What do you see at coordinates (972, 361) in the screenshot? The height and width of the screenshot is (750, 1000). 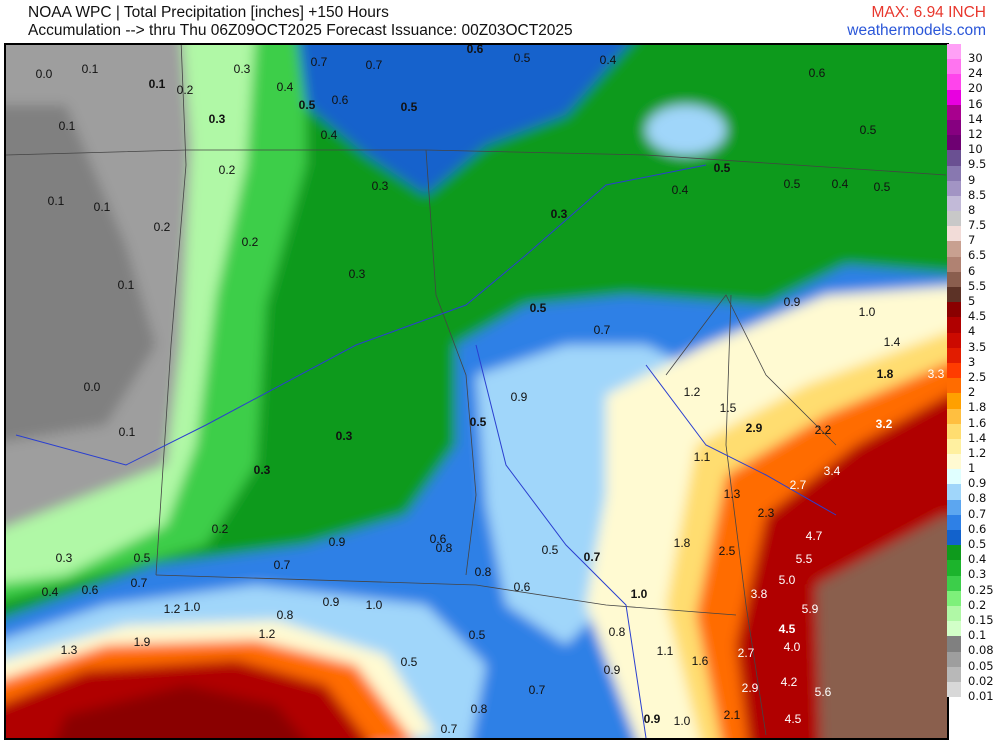 I see `legend-level-label: 3` at bounding box center [972, 361].